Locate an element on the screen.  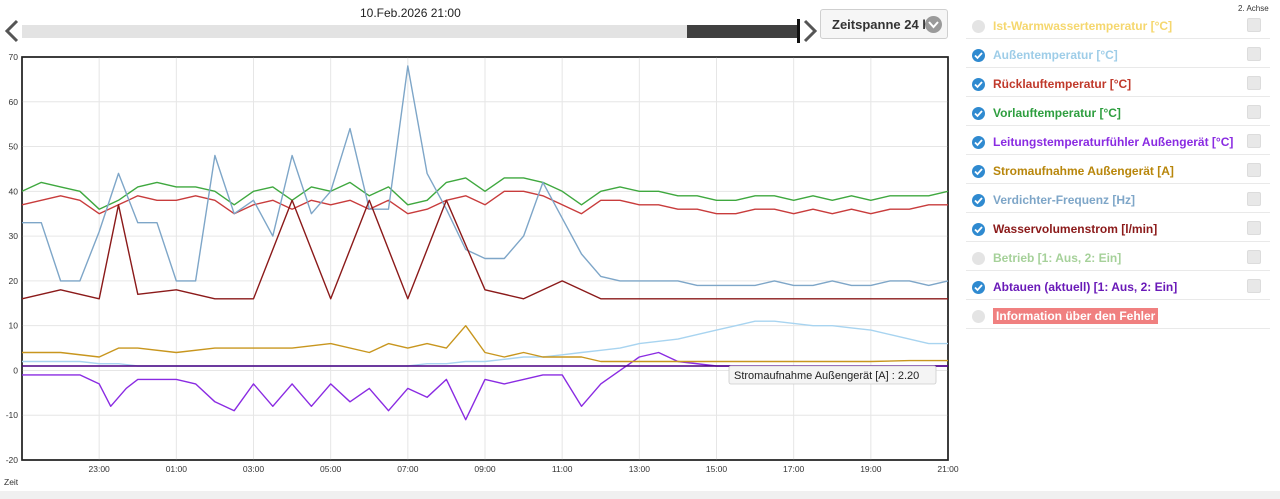
legend-item: Vorlauftemperatur [°C] is located at coordinates (1118, 113).